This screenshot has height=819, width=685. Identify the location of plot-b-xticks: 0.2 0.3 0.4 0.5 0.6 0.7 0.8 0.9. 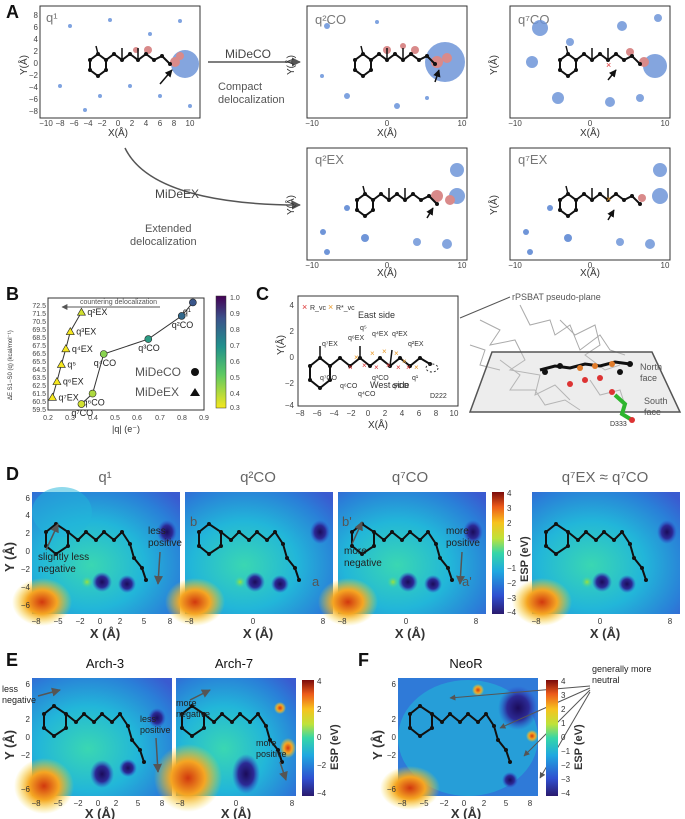
(126, 418).